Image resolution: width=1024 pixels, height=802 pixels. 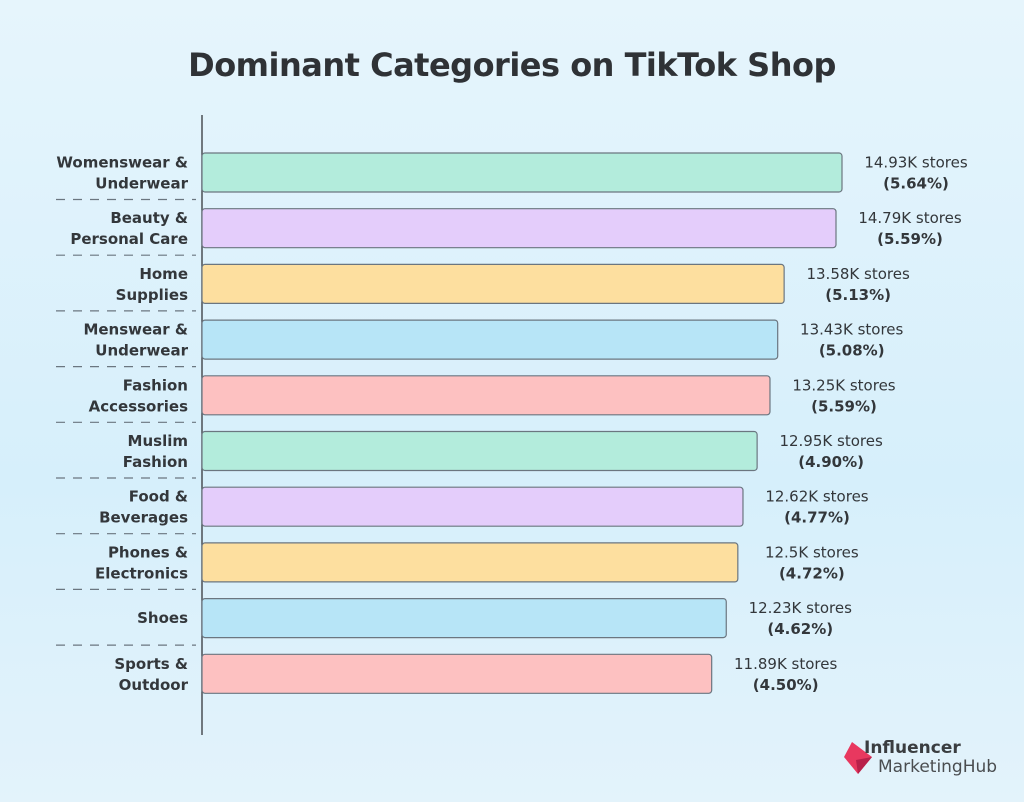 What do you see at coordinates (163, 274) in the screenshot?
I see `category-label: Home` at bounding box center [163, 274].